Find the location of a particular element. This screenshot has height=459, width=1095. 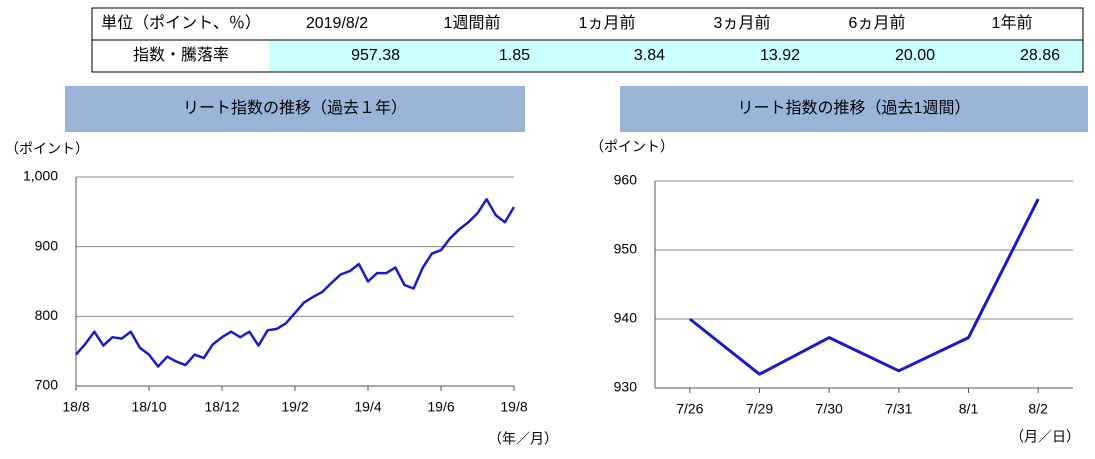

row-label: 指数・騰落率 is located at coordinates (181, 55).